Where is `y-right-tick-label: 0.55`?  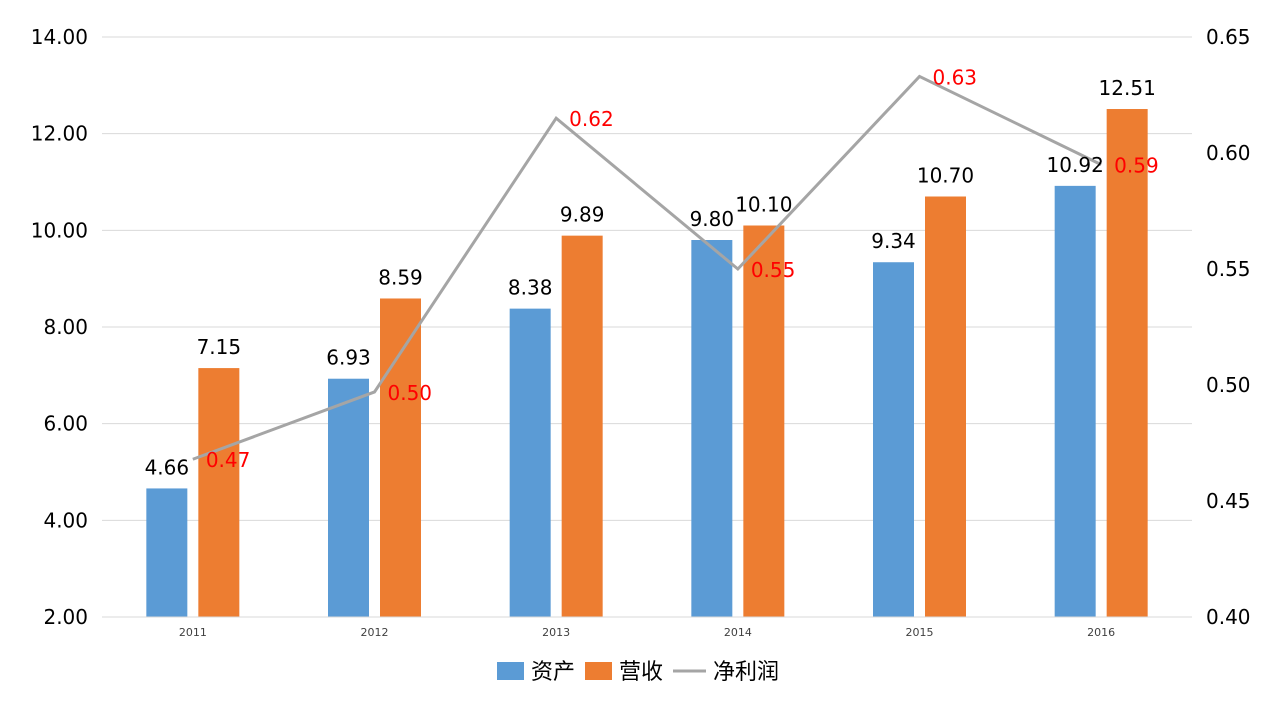 y-right-tick-label: 0.55 is located at coordinates (1228, 269).